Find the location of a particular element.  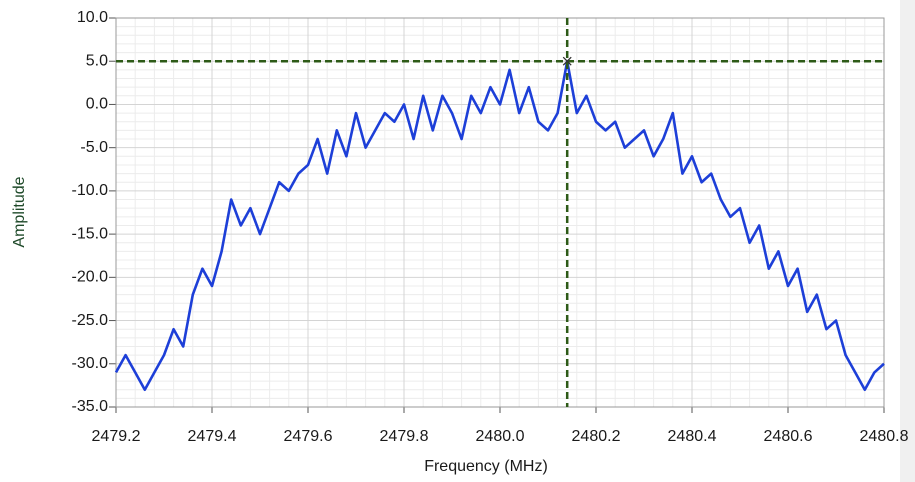

y-tick-label: -20.0 is located at coordinates (90, 277).